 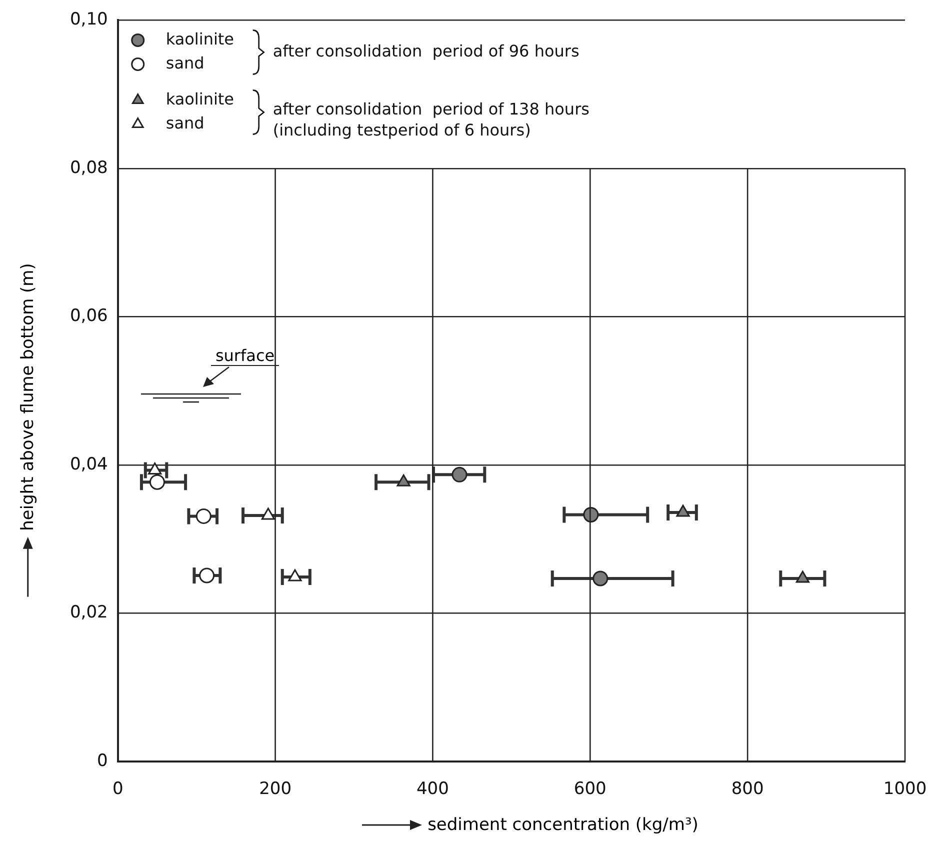 What do you see at coordinates (747, 789) in the screenshot?
I see `x-tick-label: 800` at bounding box center [747, 789].